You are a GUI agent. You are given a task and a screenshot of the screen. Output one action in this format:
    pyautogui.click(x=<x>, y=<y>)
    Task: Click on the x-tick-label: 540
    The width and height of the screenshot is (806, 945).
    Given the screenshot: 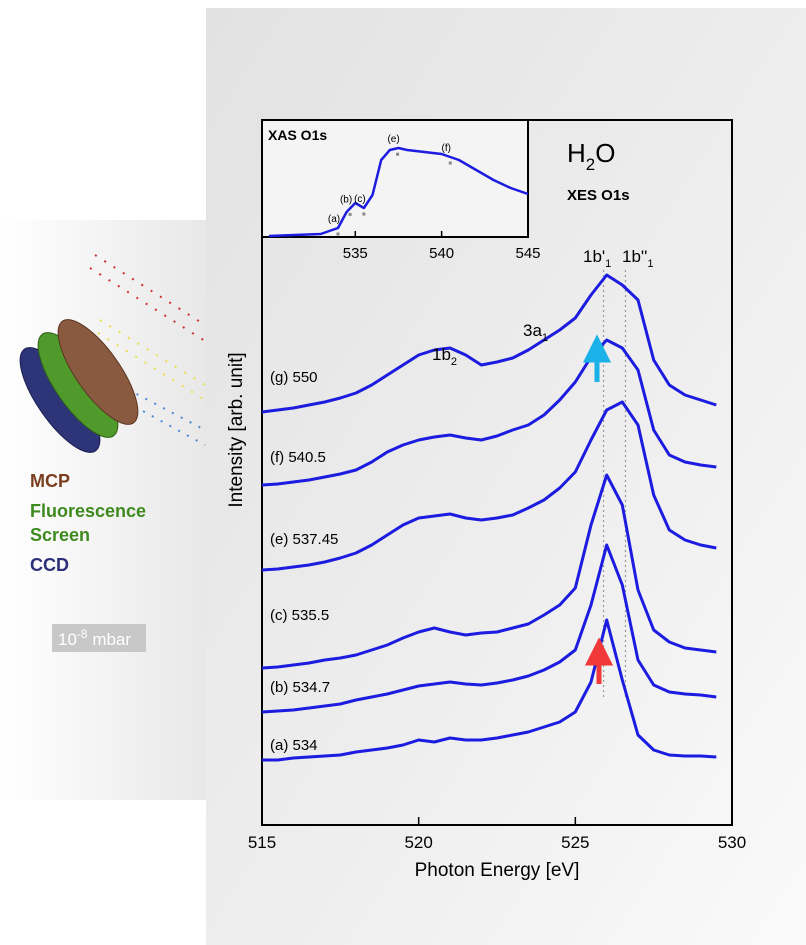 What is the action you would take?
    pyautogui.click(x=441, y=253)
    